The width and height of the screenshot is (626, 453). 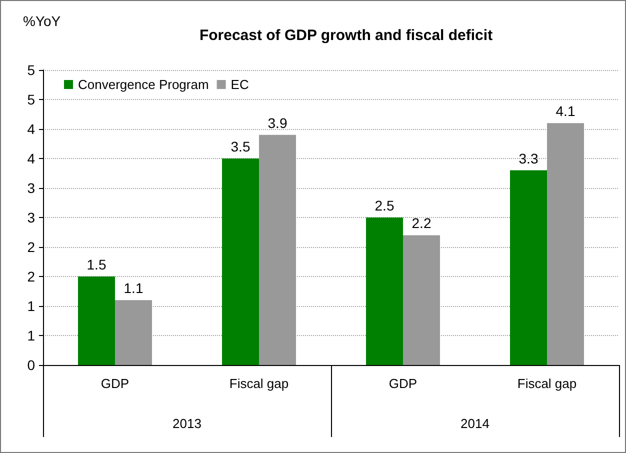 What do you see at coordinates (96, 264) in the screenshot?
I see `data-label: 1.5` at bounding box center [96, 264].